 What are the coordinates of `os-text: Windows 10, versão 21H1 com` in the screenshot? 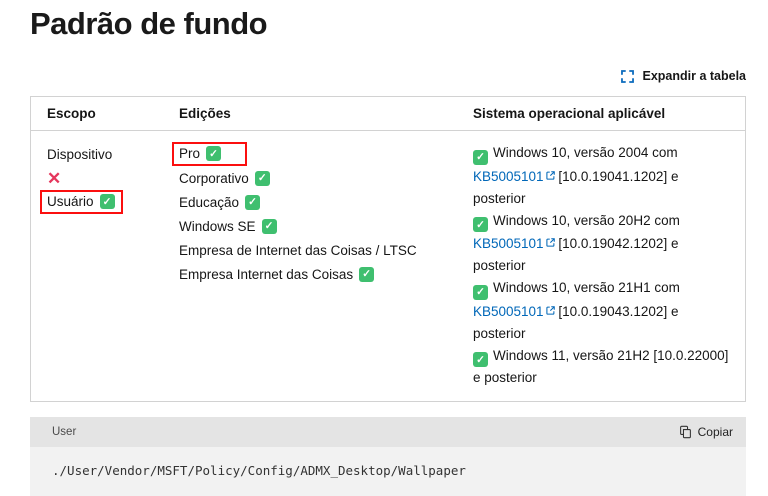 It's located at (586, 287).